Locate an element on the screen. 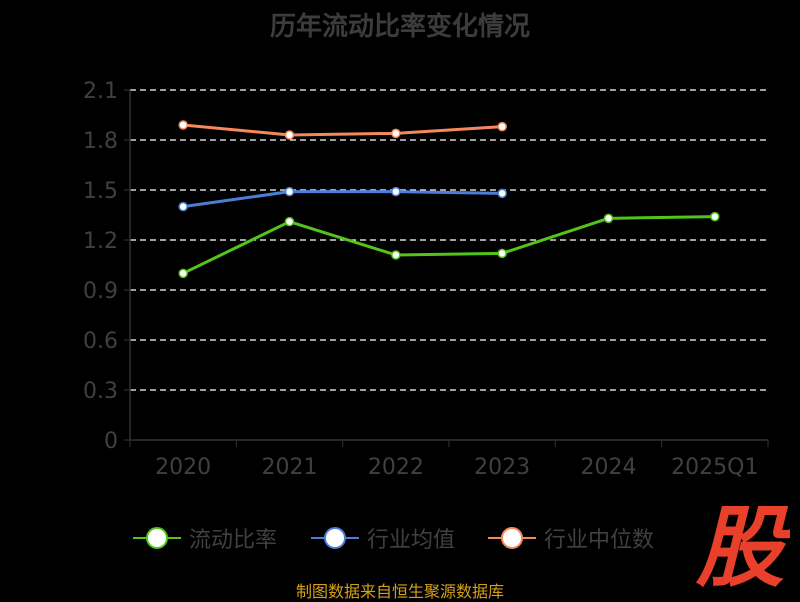 Image resolution: width=800 pixels, height=602 pixels. legend-item-industry-median: 行业中位数 is located at coordinates (571, 538).